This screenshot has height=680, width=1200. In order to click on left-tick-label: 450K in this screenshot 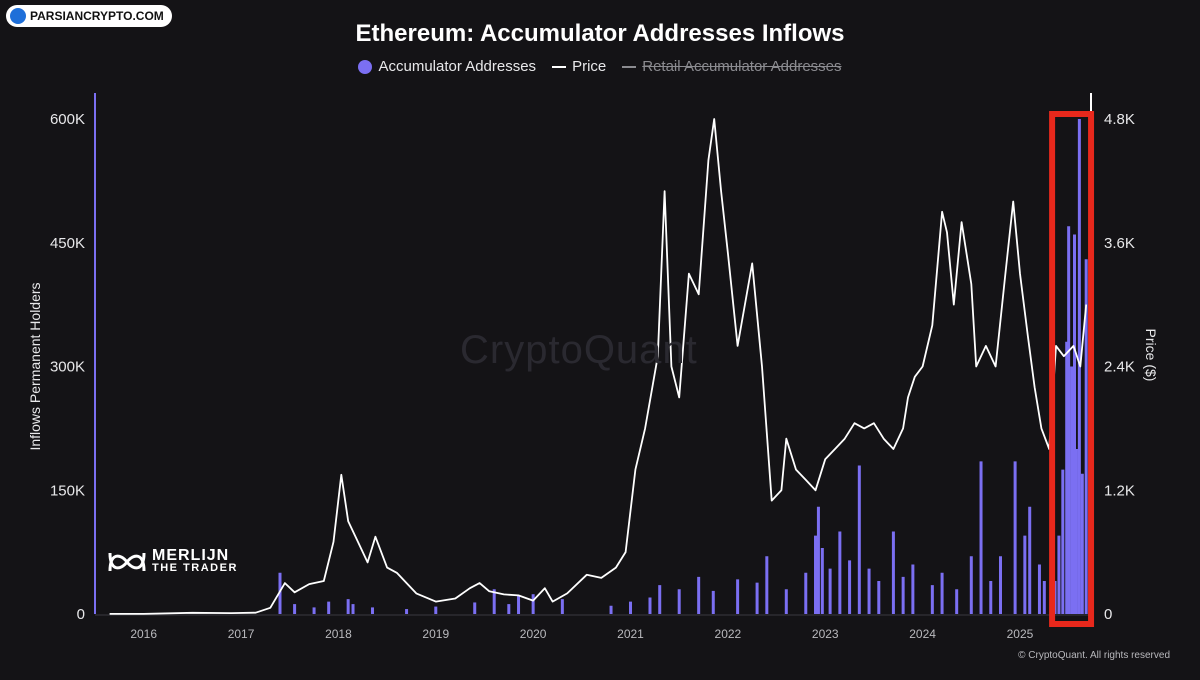, I will do `click(67, 243)`.